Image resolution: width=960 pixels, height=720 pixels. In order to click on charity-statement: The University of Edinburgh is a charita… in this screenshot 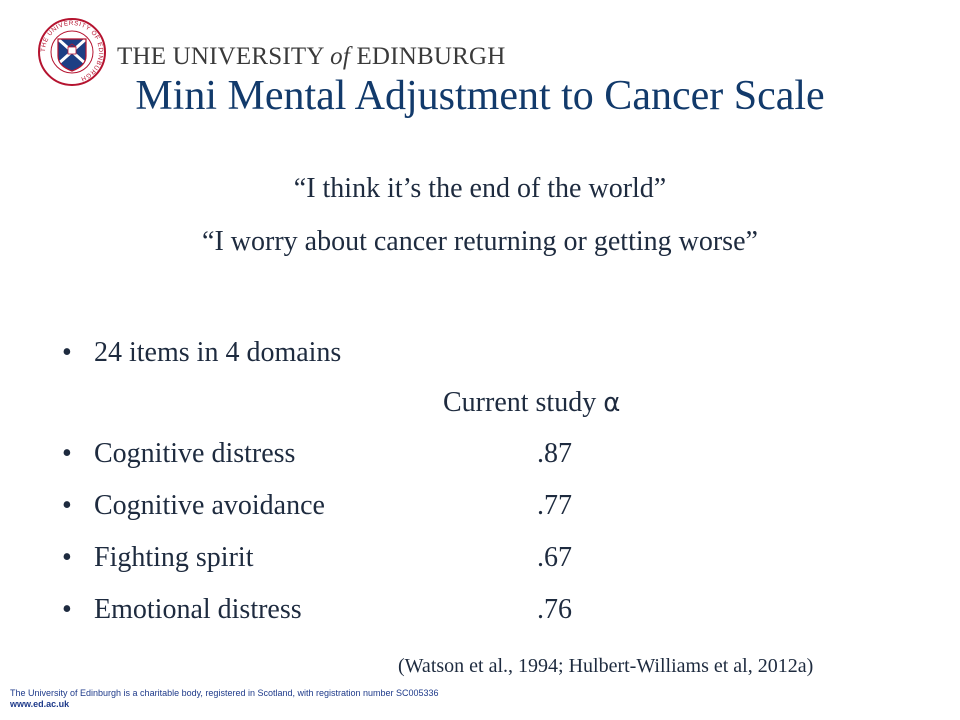, I will do `click(224, 693)`.